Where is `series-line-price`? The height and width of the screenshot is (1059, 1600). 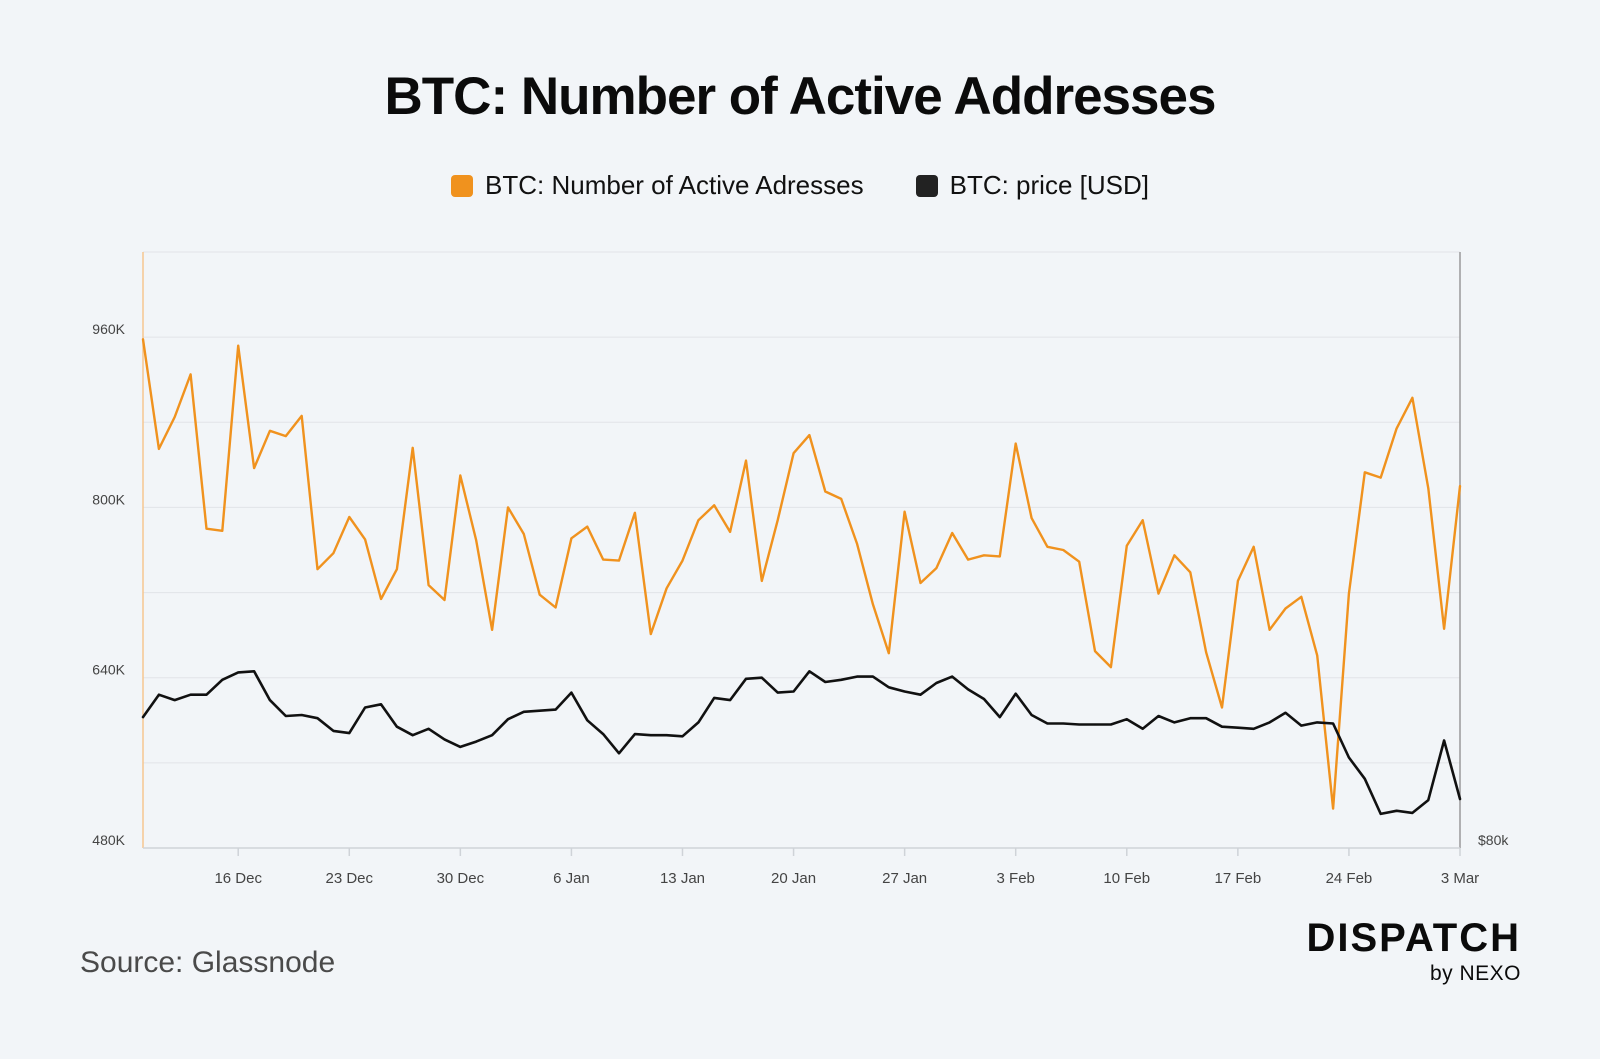 series-line-price is located at coordinates (801, 742).